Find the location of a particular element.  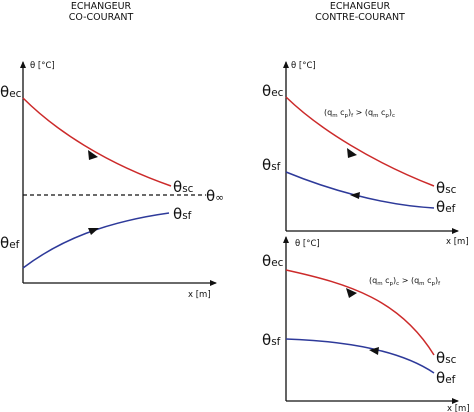

cocurrent-theta-sf-label: θsf is located at coordinates (182, 214).